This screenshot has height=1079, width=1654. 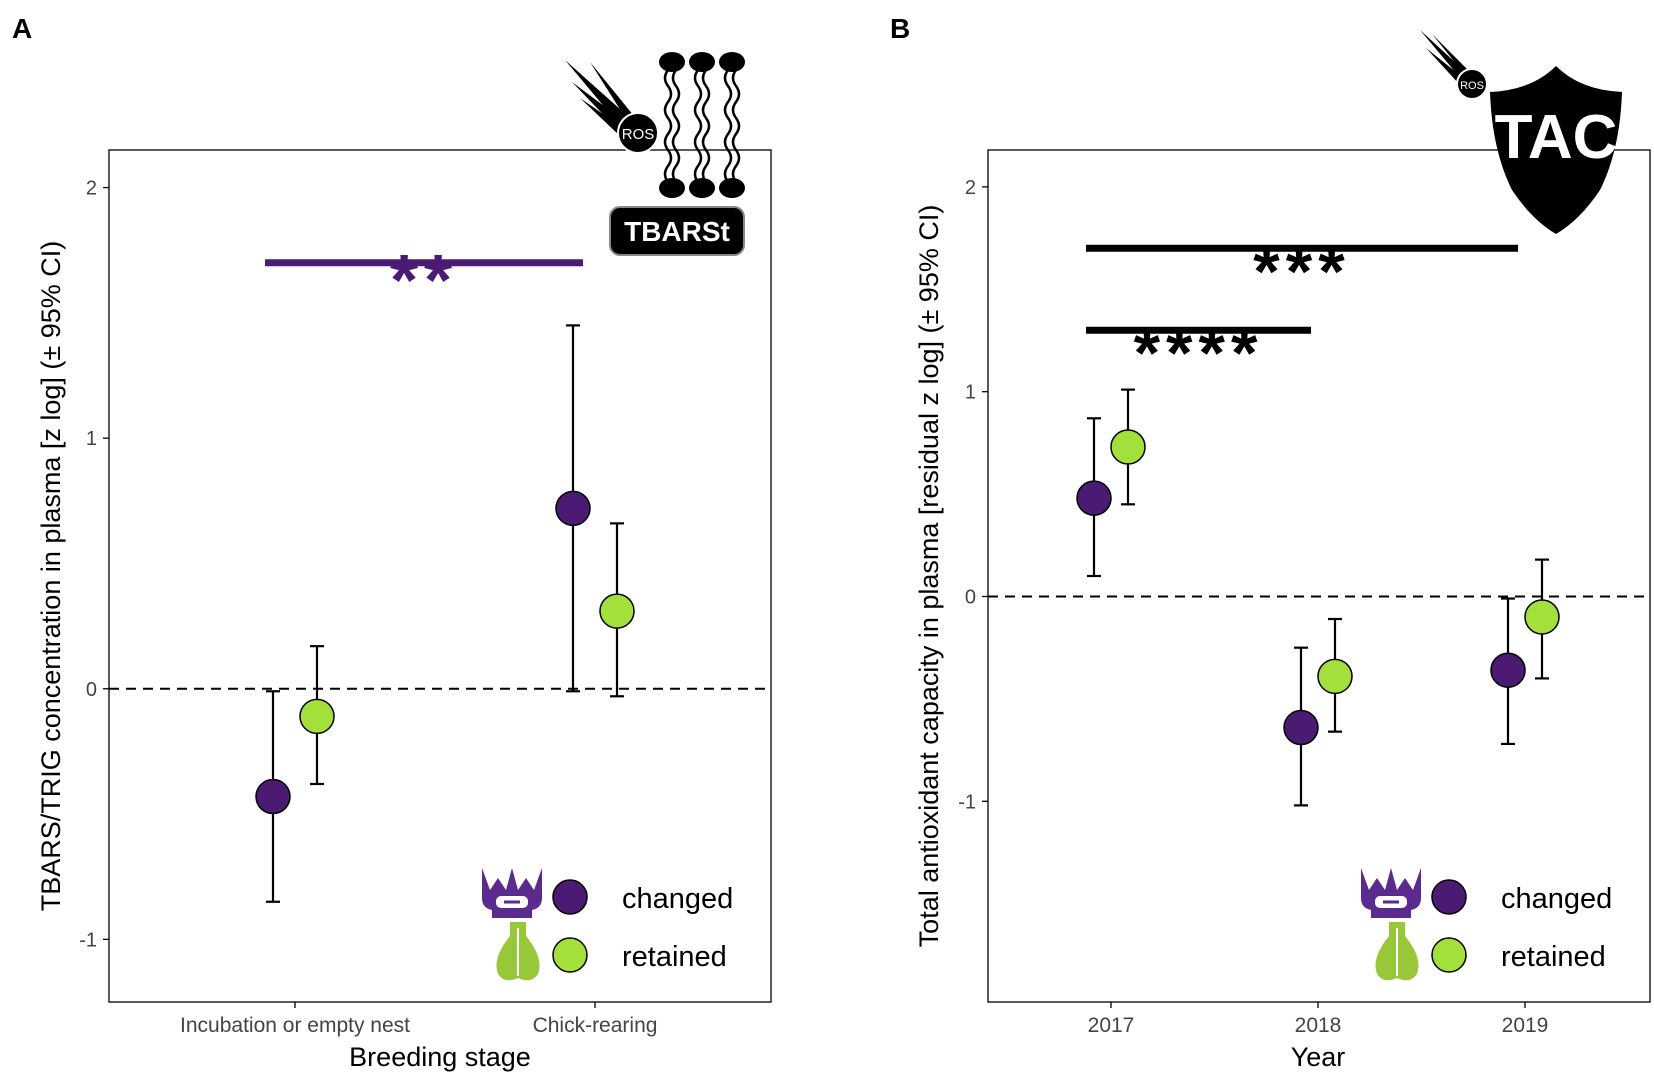 I want to click on tbarst-badge: TBARSt, so click(x=677, y=231).